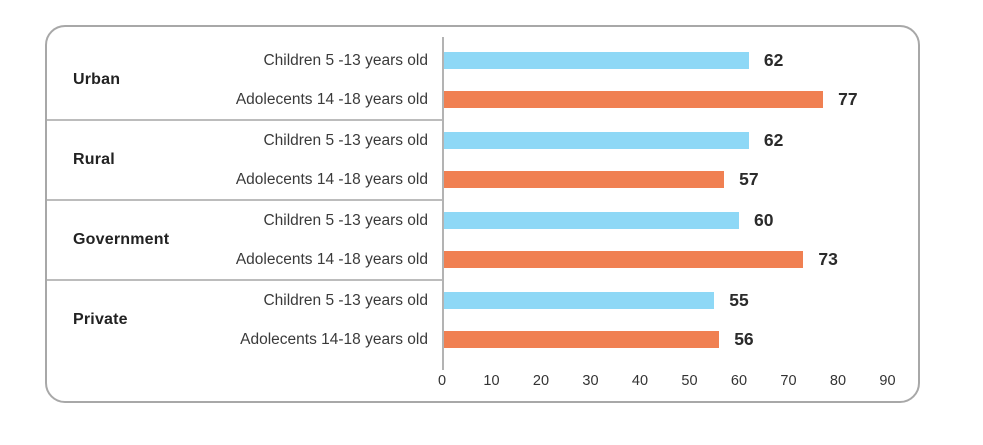 The image size is (983, 445). What do you see at coordinates (678, 383) in the screenshot?
I see `x-axis-tick-labels: 0 10 20 30 40 50 60 70 80 90` at bounding box center [678, 383].